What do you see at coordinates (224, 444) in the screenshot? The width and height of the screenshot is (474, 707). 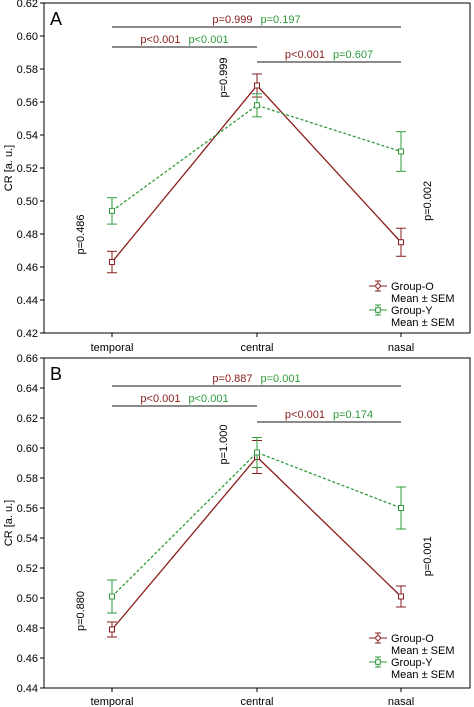 I see `group-difference-p-label: p=1.000` at bounding box center [224, 444].